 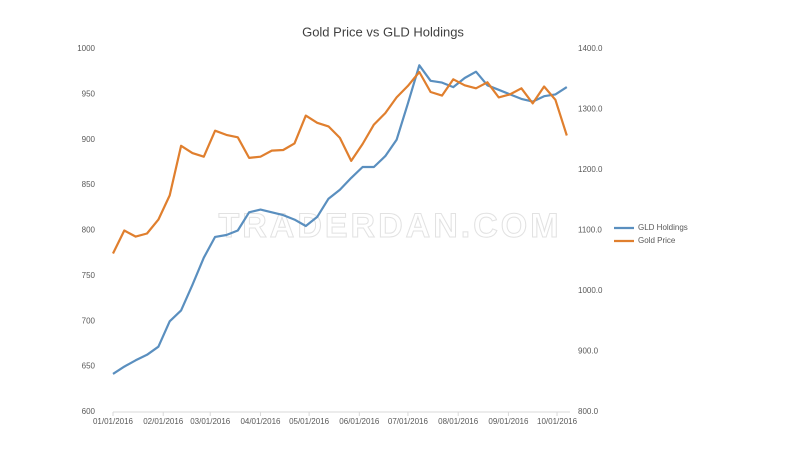 What do you see at coordinates (590, 230) in the screenshot?
I see `y2-tick-label: 1100.0` at bounding box center [590, 230].